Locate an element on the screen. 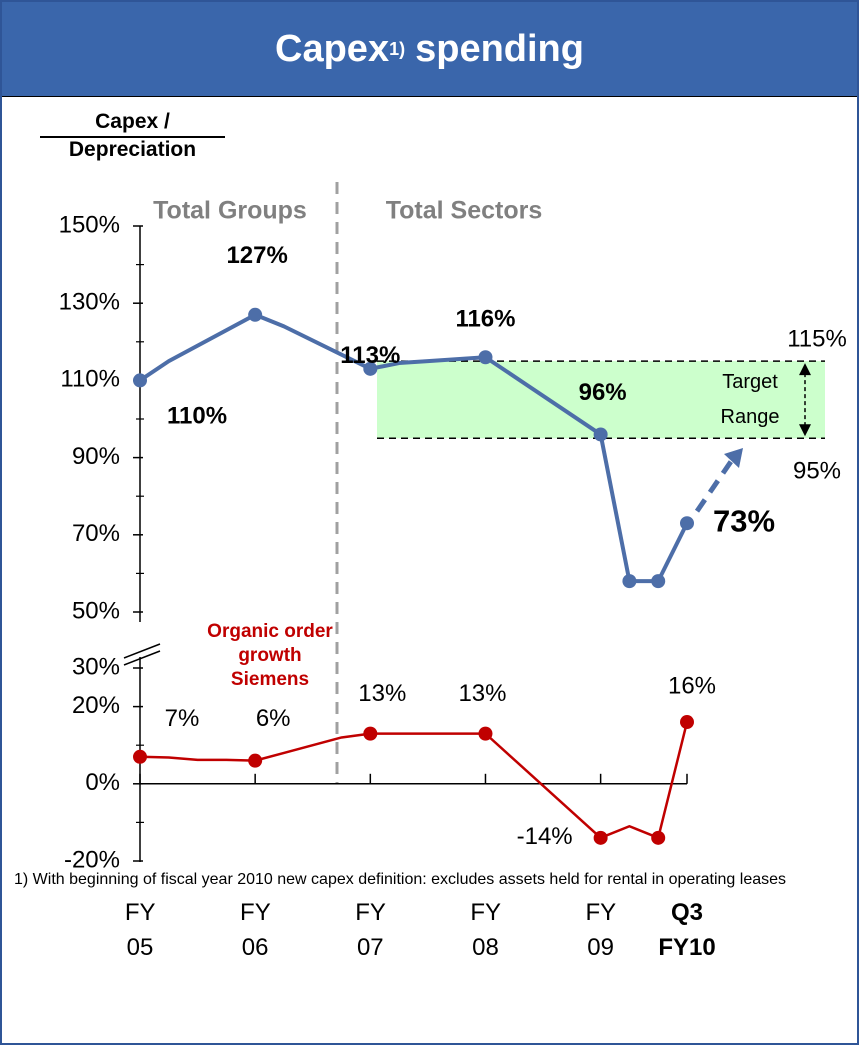 This screenshot has height=1045, width=859. series-line is located at coordinates (414, 780).